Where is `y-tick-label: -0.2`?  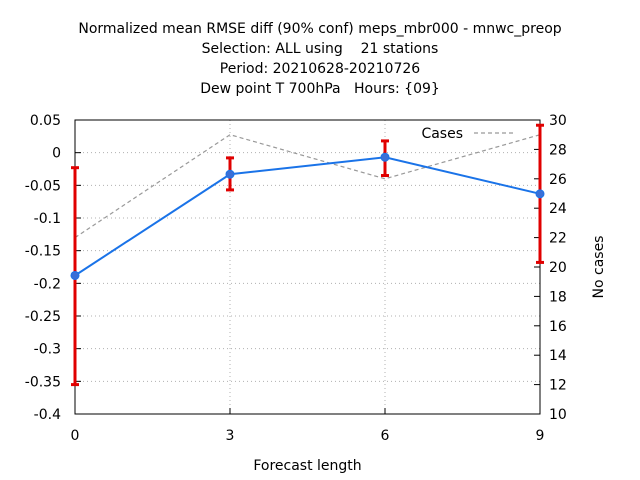
y-tick-label: -0.2 is located at coordinates (47, 284).